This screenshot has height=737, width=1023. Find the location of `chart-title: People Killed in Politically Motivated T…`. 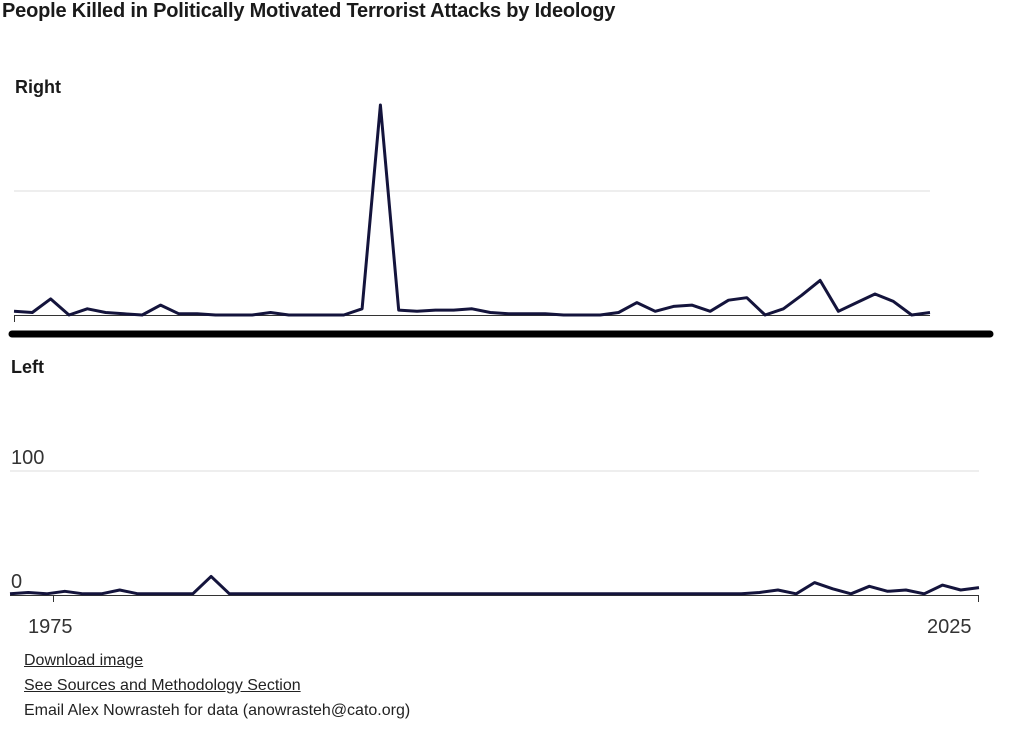

chart-title: People Killed in Politically Motivated T… is located at coordinates (309, 11).